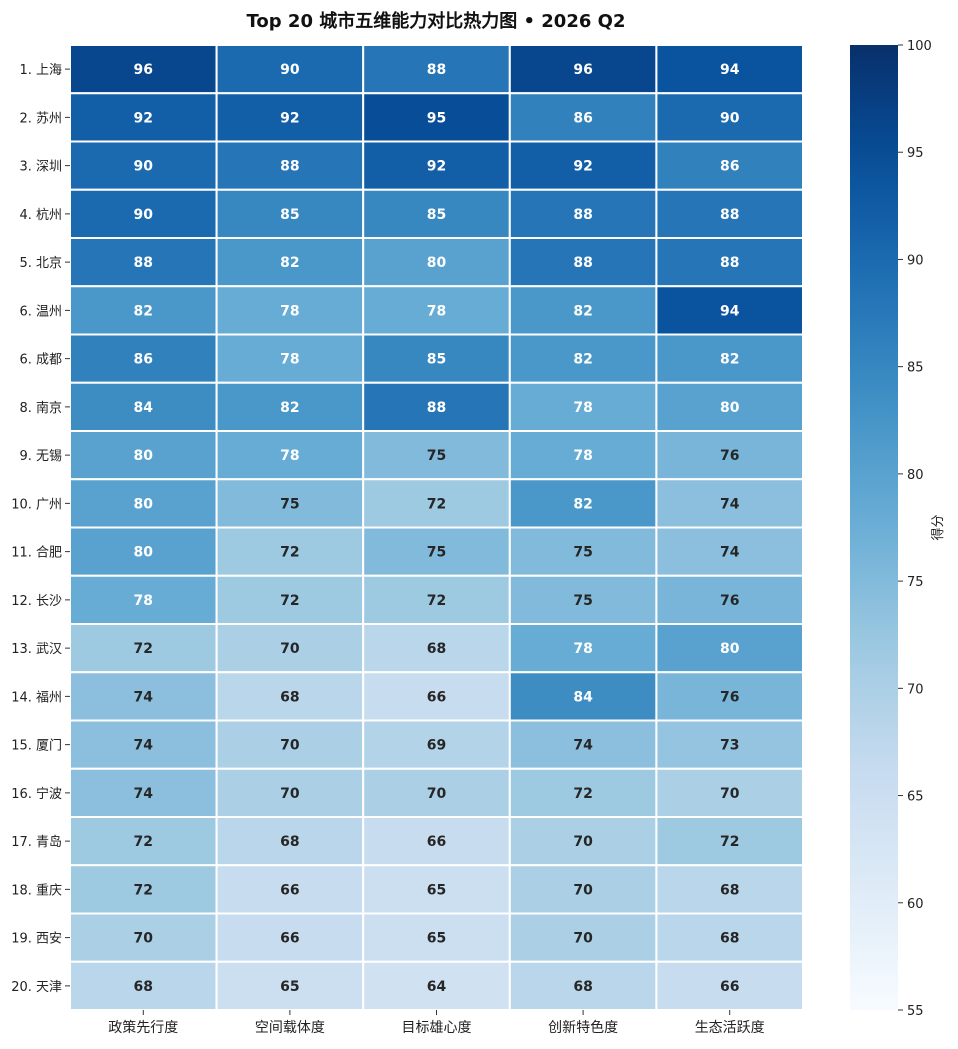 This screenshot has height=1049, width=958. I want to click on row-label: 9. 无锡, so click(40, 456).